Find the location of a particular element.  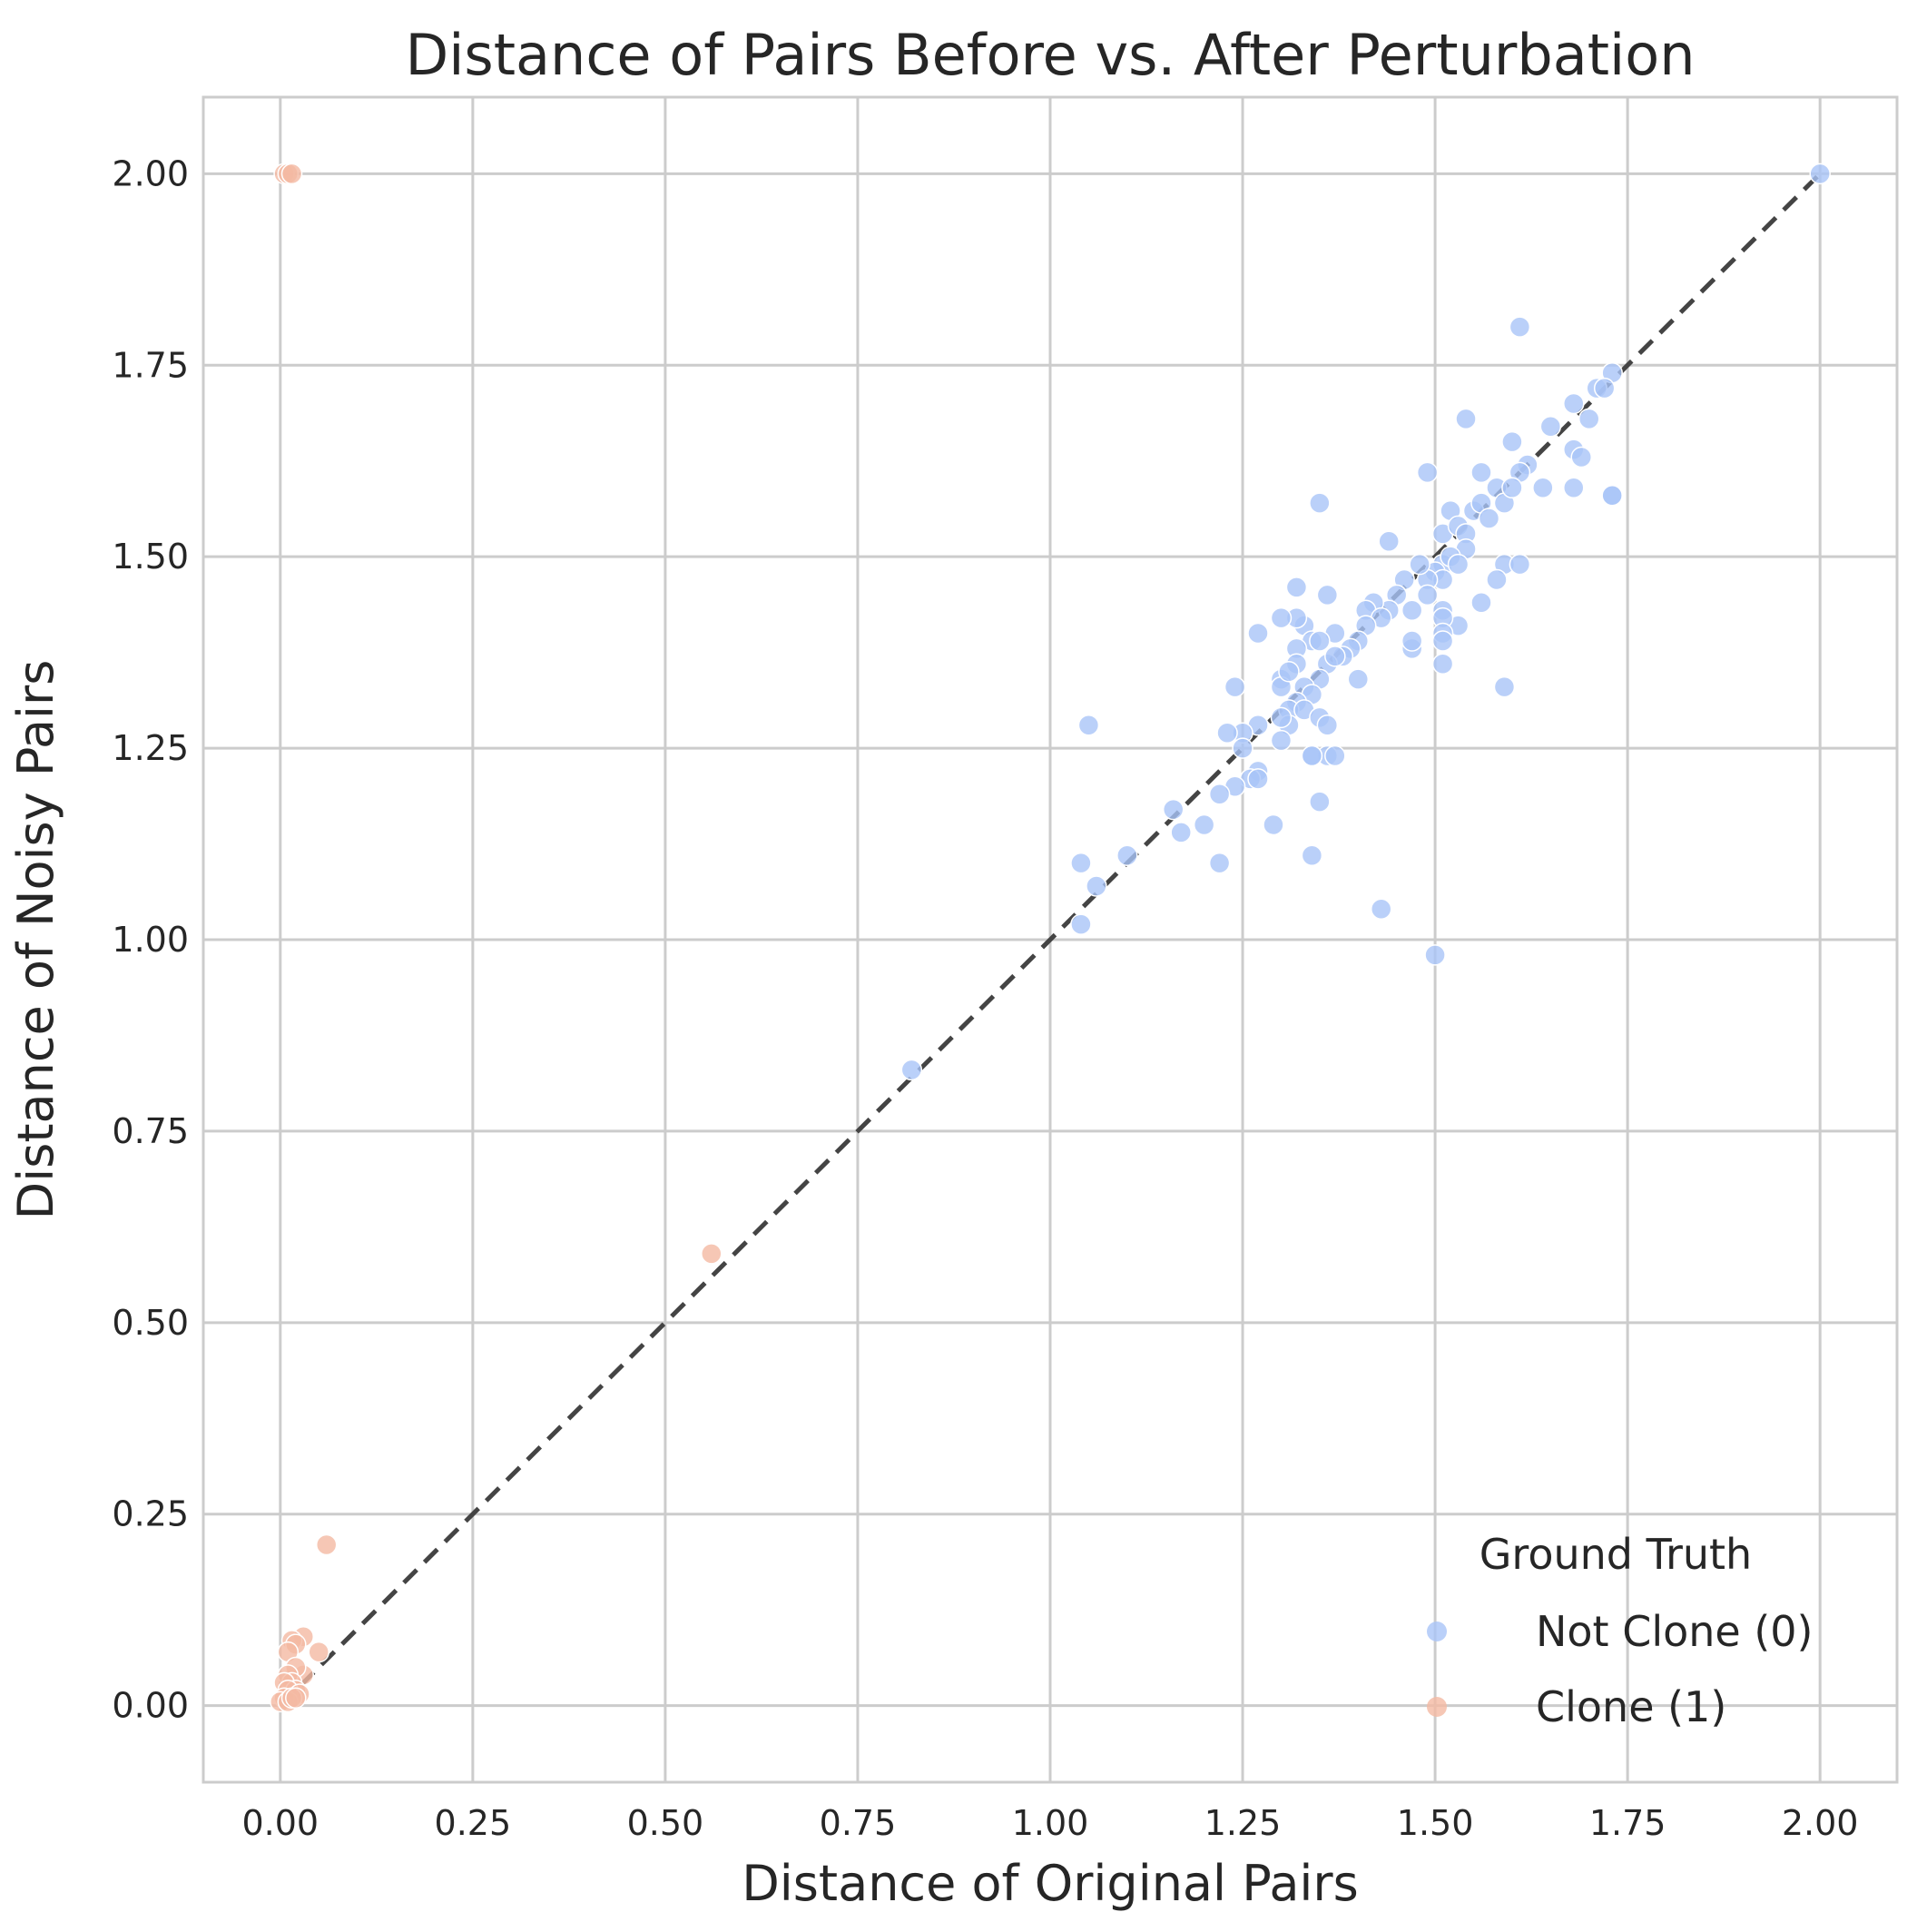

x-axis-title: Distance of Original Pairs is located at coordinates (1050, 1883).